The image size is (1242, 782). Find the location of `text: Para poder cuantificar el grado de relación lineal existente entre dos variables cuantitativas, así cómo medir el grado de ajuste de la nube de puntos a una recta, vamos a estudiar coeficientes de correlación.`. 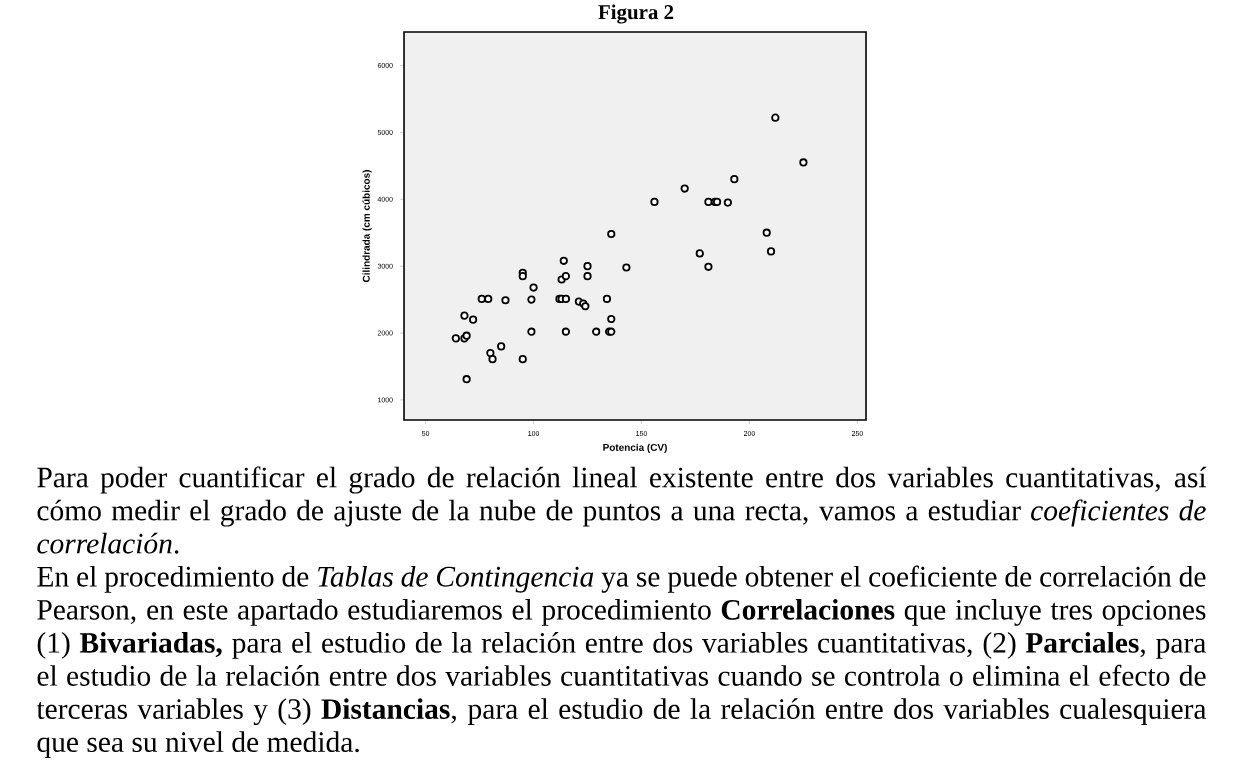

text: Para poder cuantificar el grado de relación lineal existente entre dos variables cuantitativas, así cómo medir el grado de ajuste de la nube de puntos a una recta, vamos a estudiar coeficientes de correlación. is located at coordinates (622, 510).